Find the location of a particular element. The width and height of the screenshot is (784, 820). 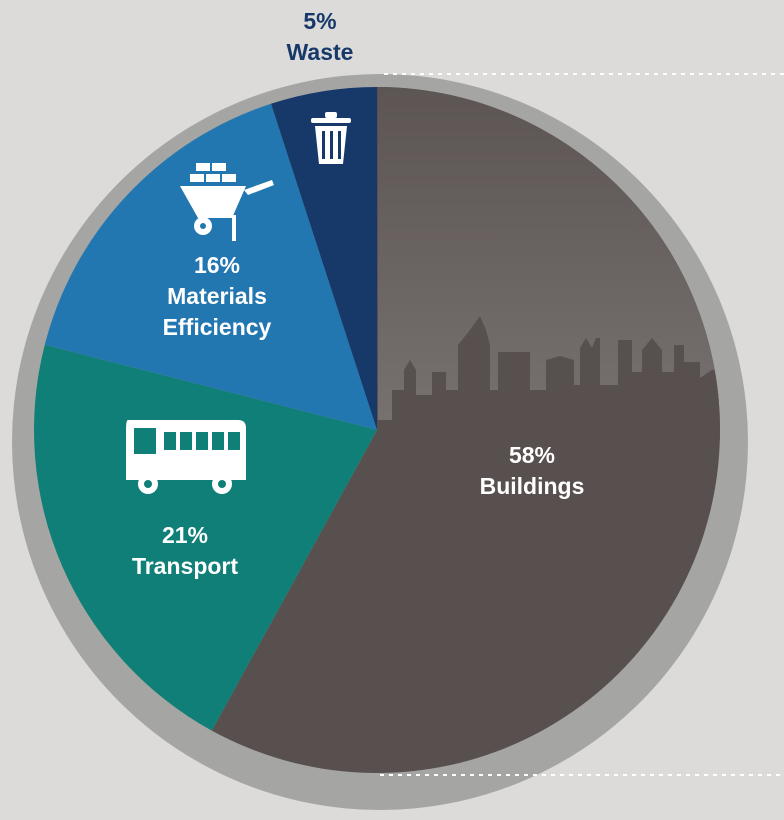

slice-label: 58% Buildings is located at coordinates (532, 471).